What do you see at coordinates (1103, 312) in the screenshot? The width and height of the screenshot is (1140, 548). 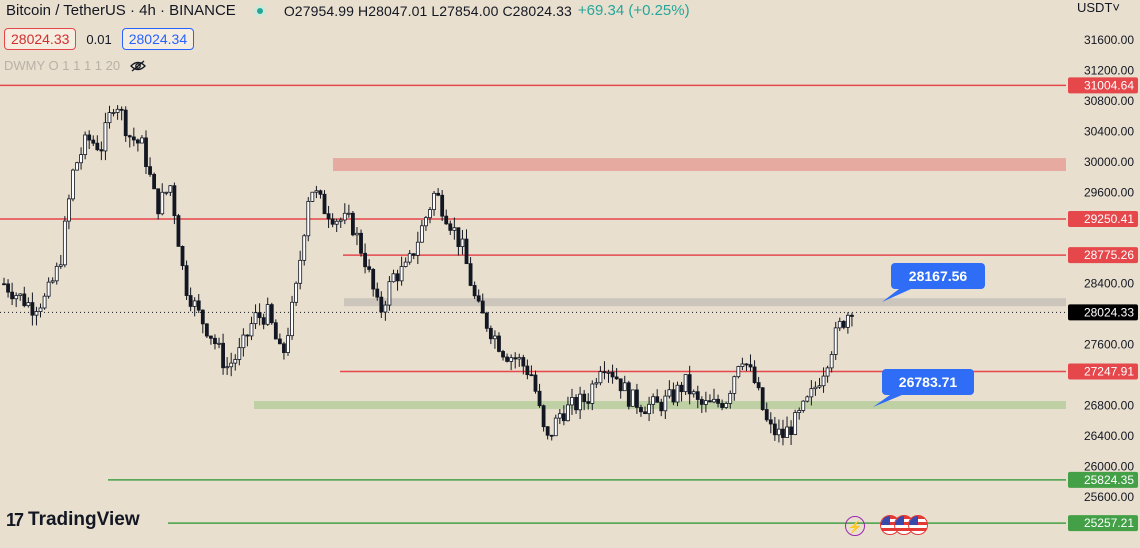 I see `current-price-box` at bounding box center [1103, 312].